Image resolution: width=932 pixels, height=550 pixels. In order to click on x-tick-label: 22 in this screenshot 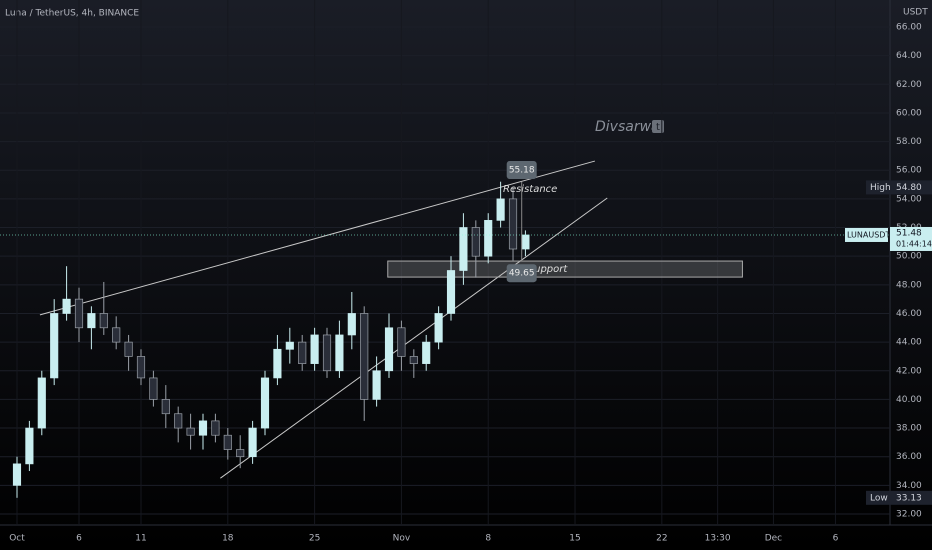, I will do `click(661, 539)`.